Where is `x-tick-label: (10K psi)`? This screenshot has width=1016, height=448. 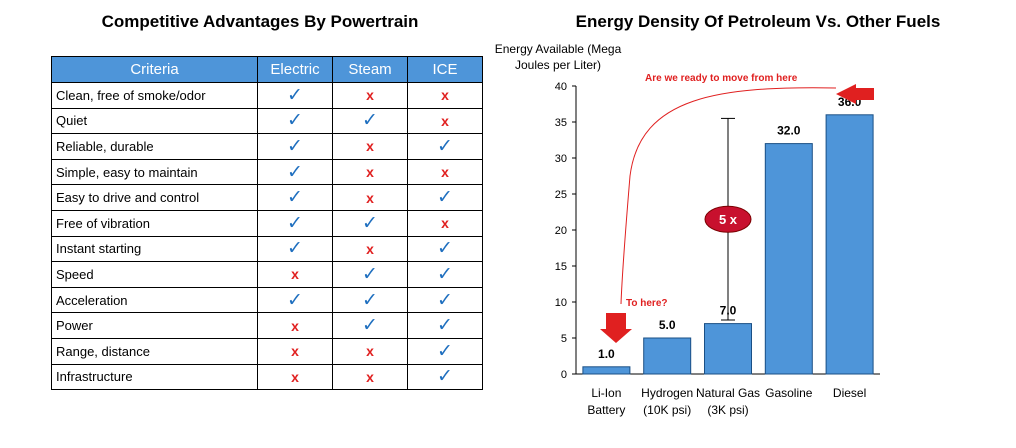
x-tick-label: (10K psi) is located at coordinates (667, 410).